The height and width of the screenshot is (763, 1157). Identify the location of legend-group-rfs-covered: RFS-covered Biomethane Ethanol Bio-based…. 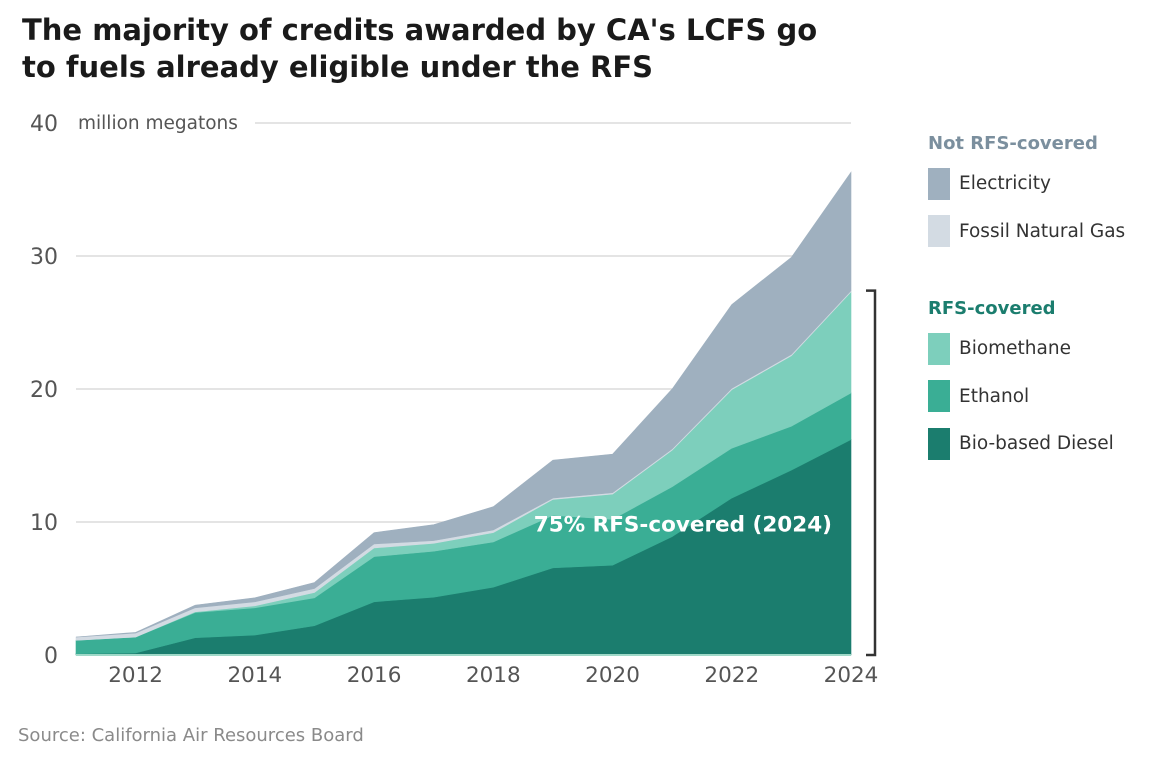
(1040, 382).